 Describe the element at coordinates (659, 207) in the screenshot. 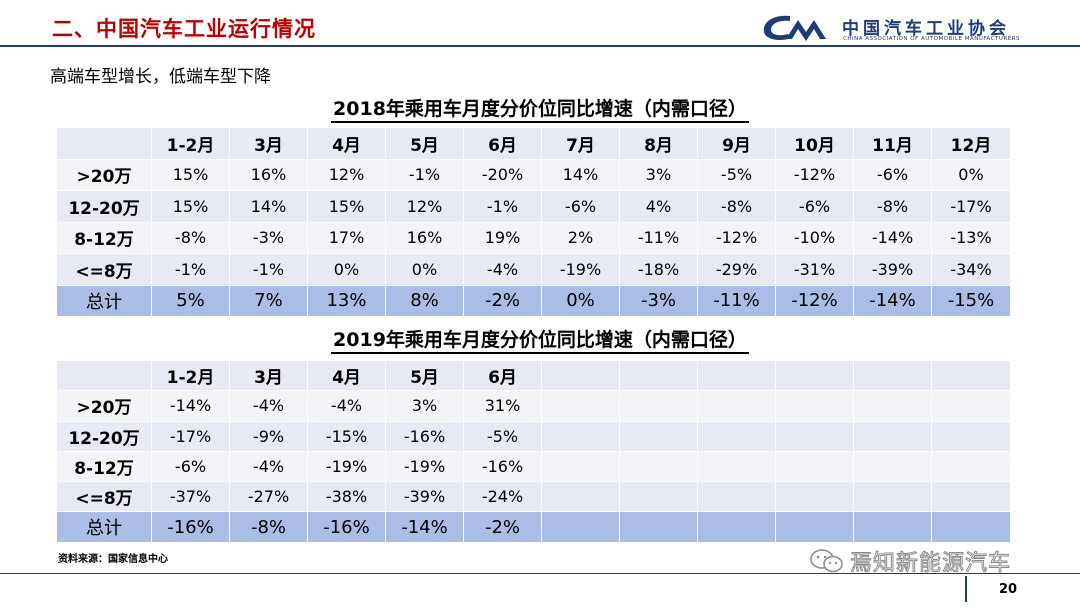

I see `table-cell: 4%` at that location.